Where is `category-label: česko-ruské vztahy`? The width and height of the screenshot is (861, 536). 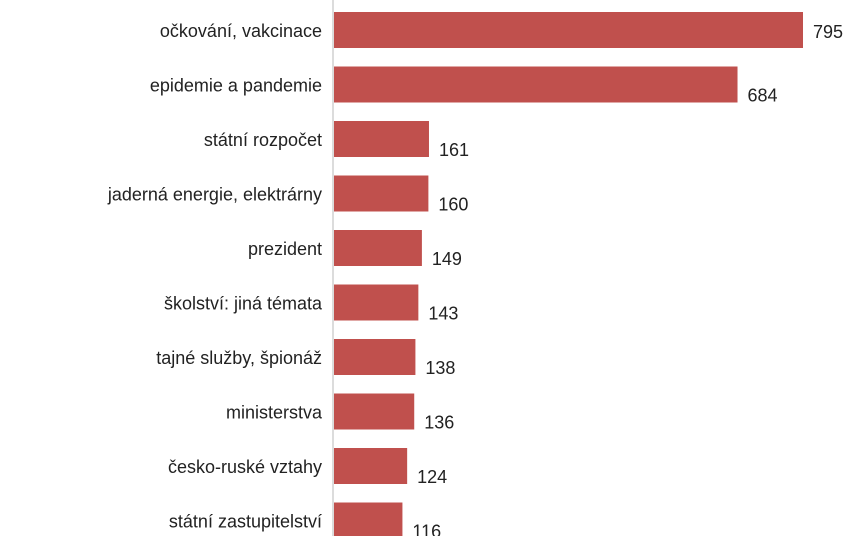 category-label: česko-ruské vztahy is located at coordinates (245, 467).